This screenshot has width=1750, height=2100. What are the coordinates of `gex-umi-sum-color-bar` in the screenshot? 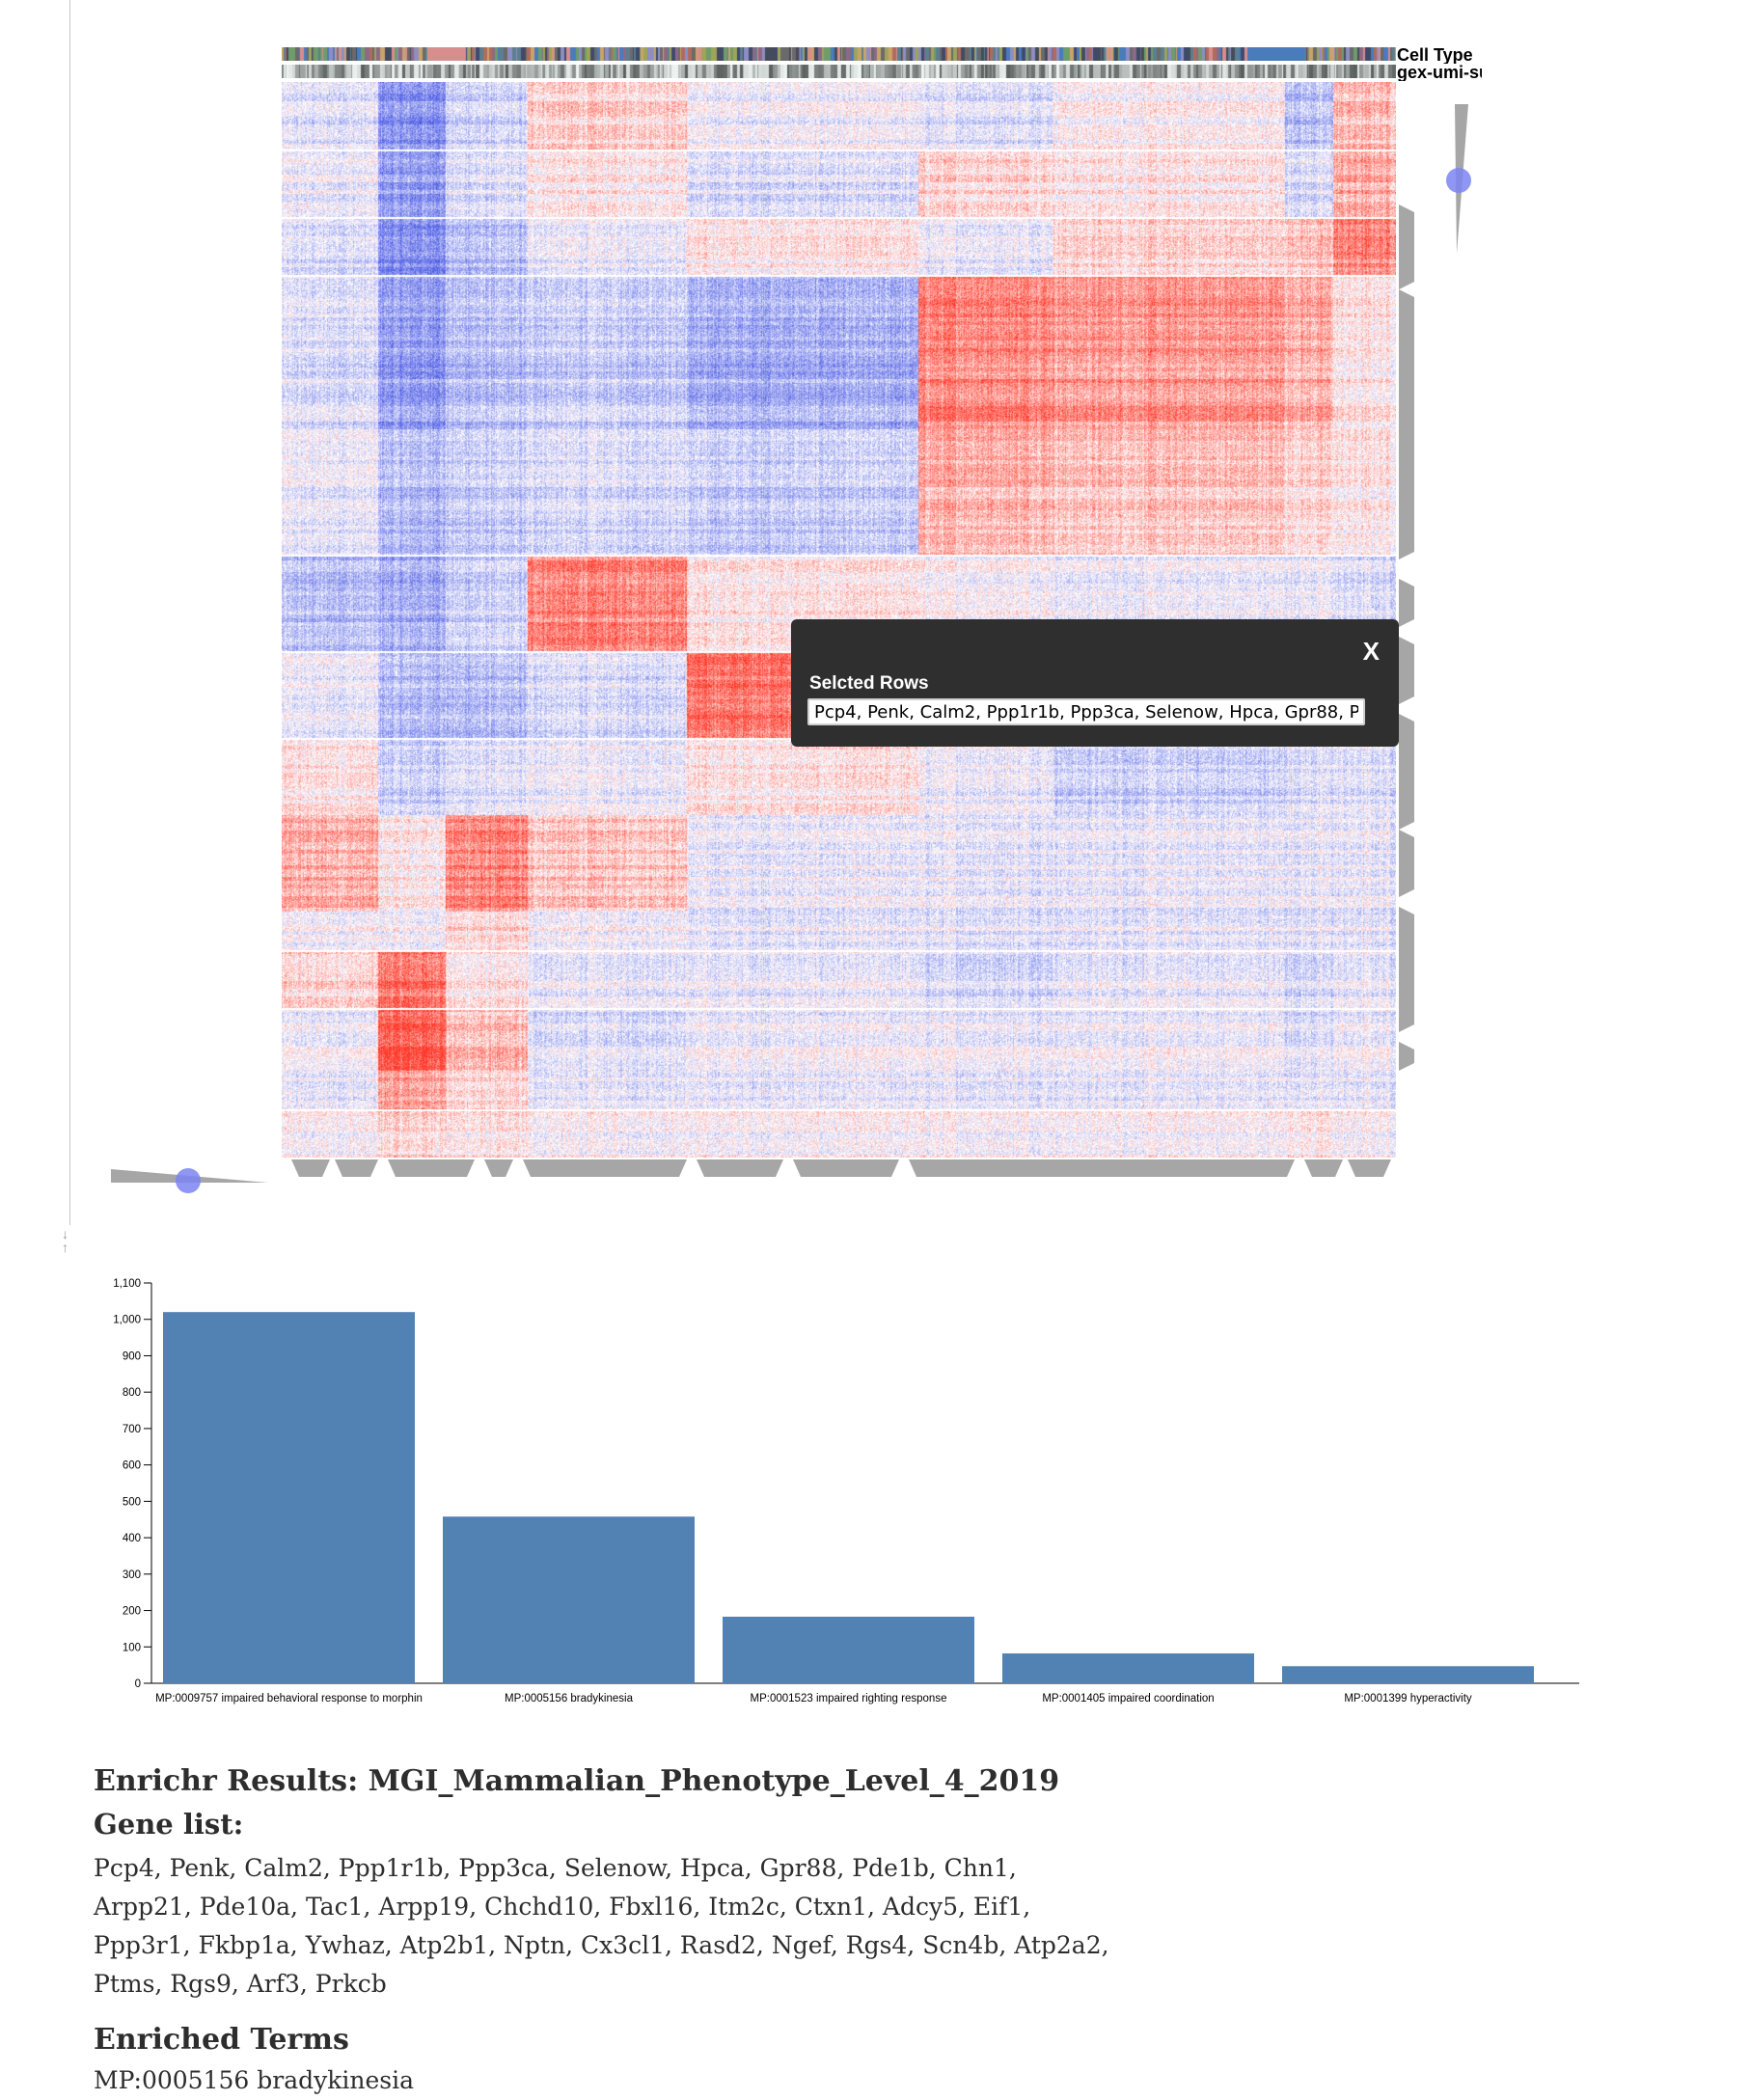 It's located at (839, 71).